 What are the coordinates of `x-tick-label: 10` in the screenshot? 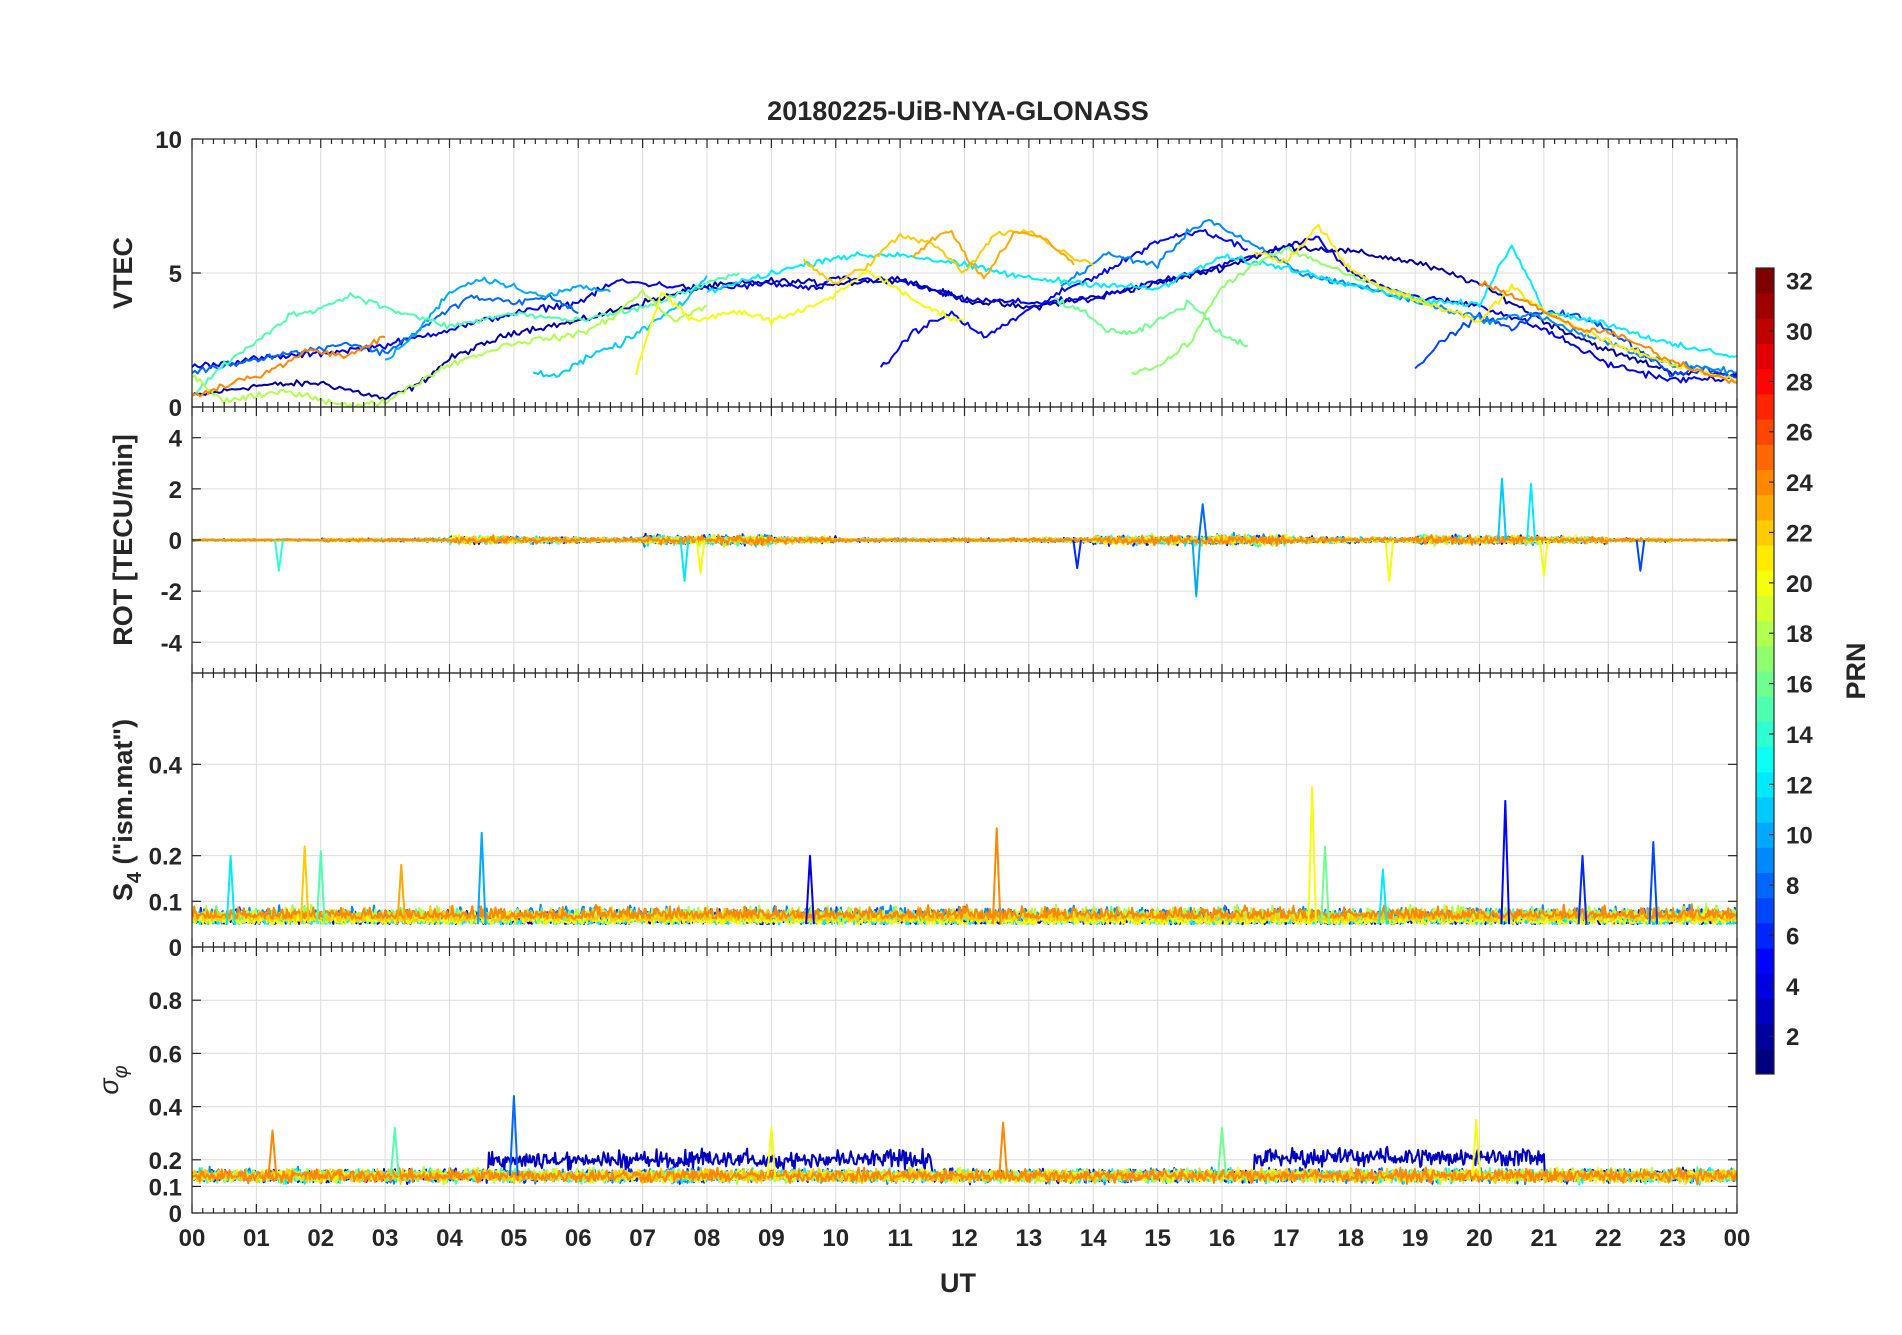 It's located at (835, 1238).